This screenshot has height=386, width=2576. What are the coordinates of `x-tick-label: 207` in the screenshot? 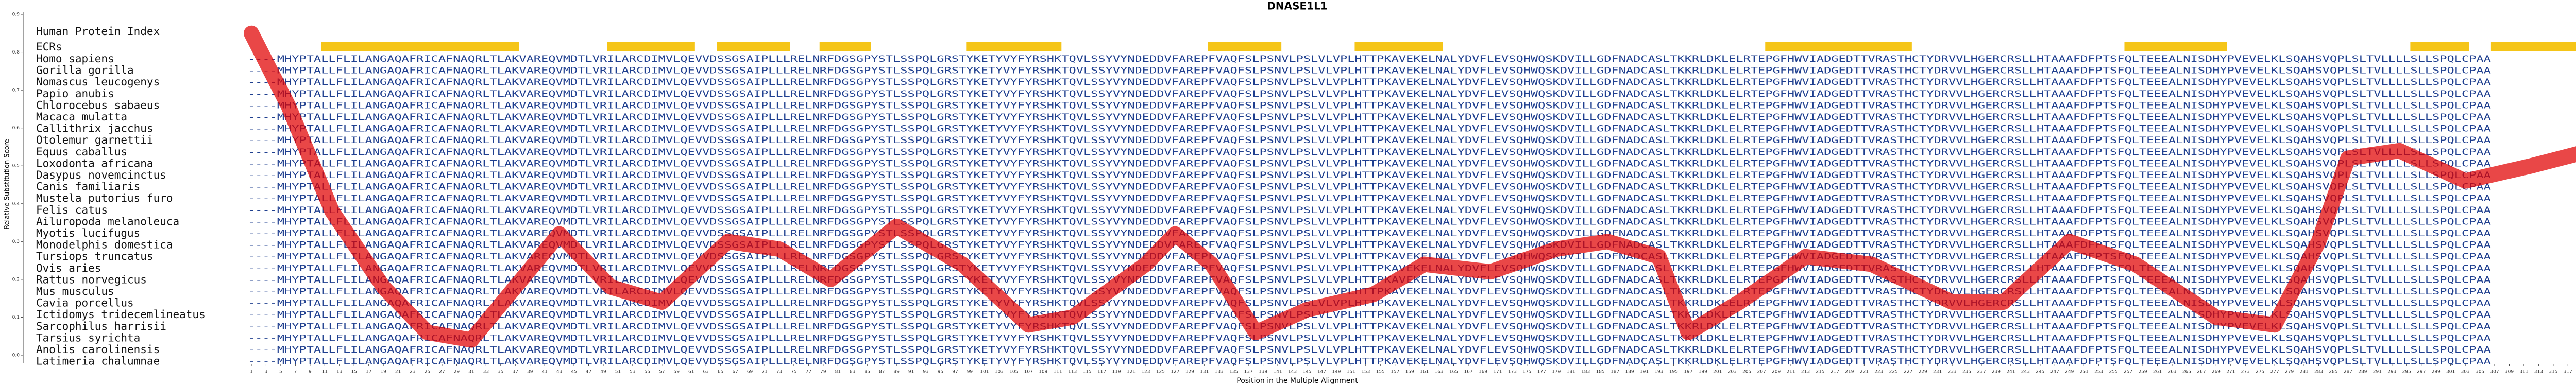 It's located at (1761, 373).